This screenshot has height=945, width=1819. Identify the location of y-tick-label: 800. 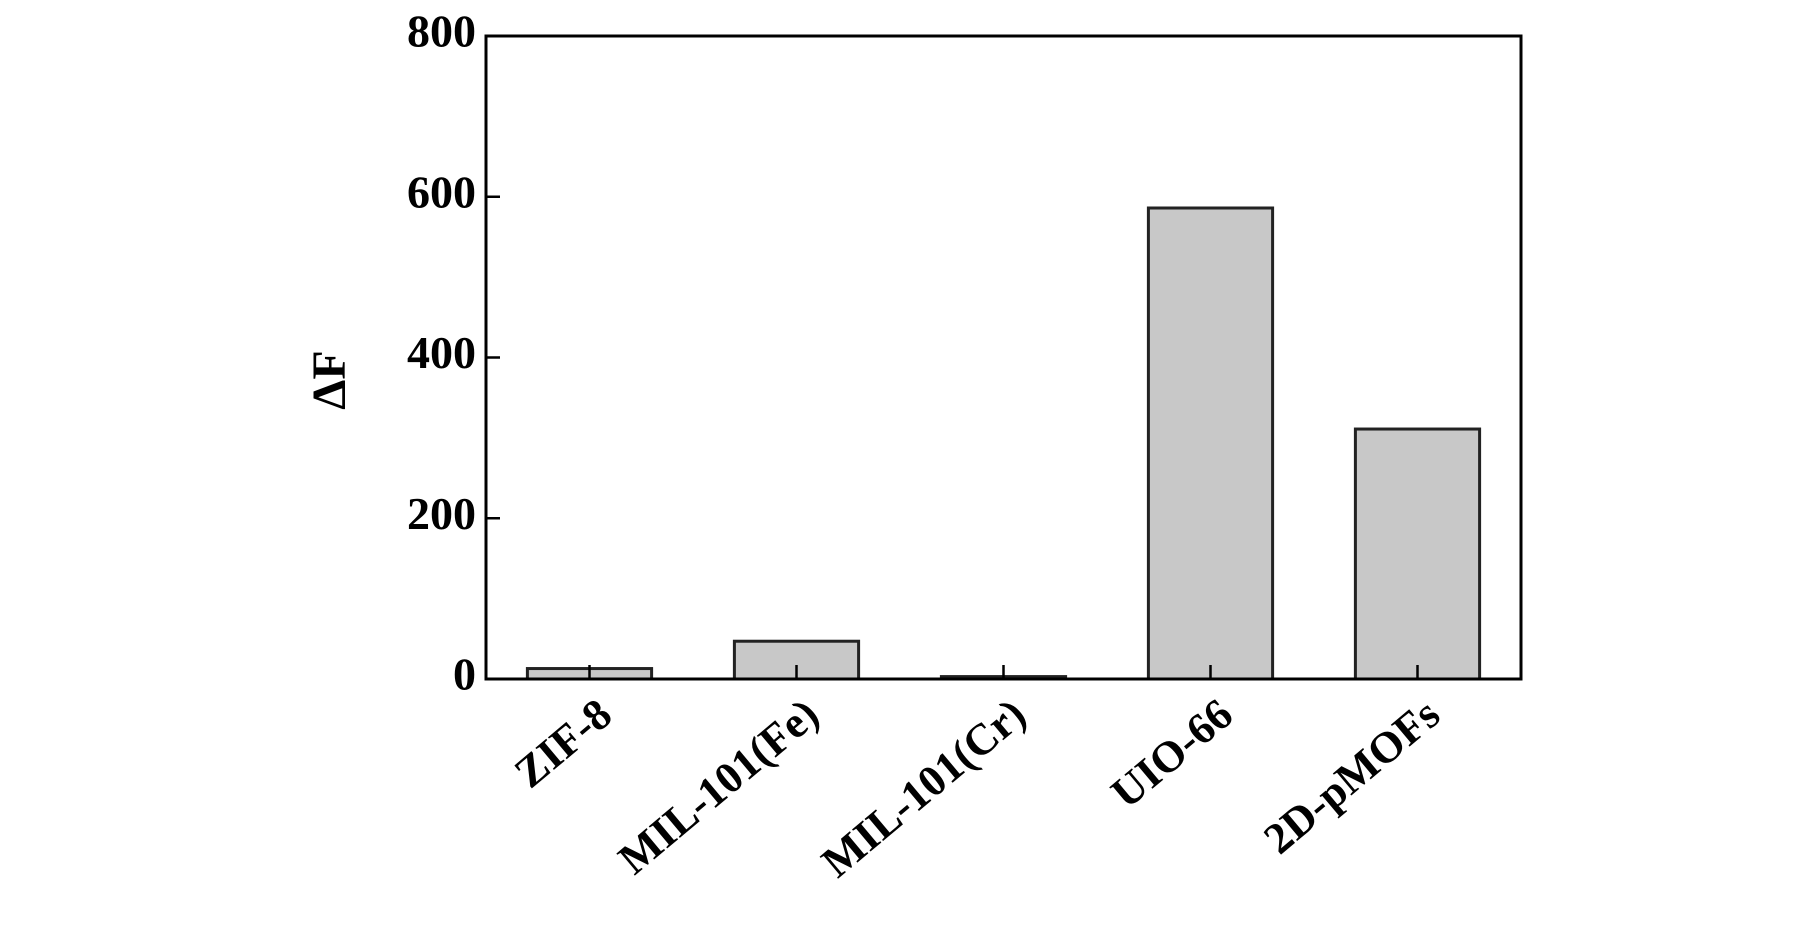
(441, 31).